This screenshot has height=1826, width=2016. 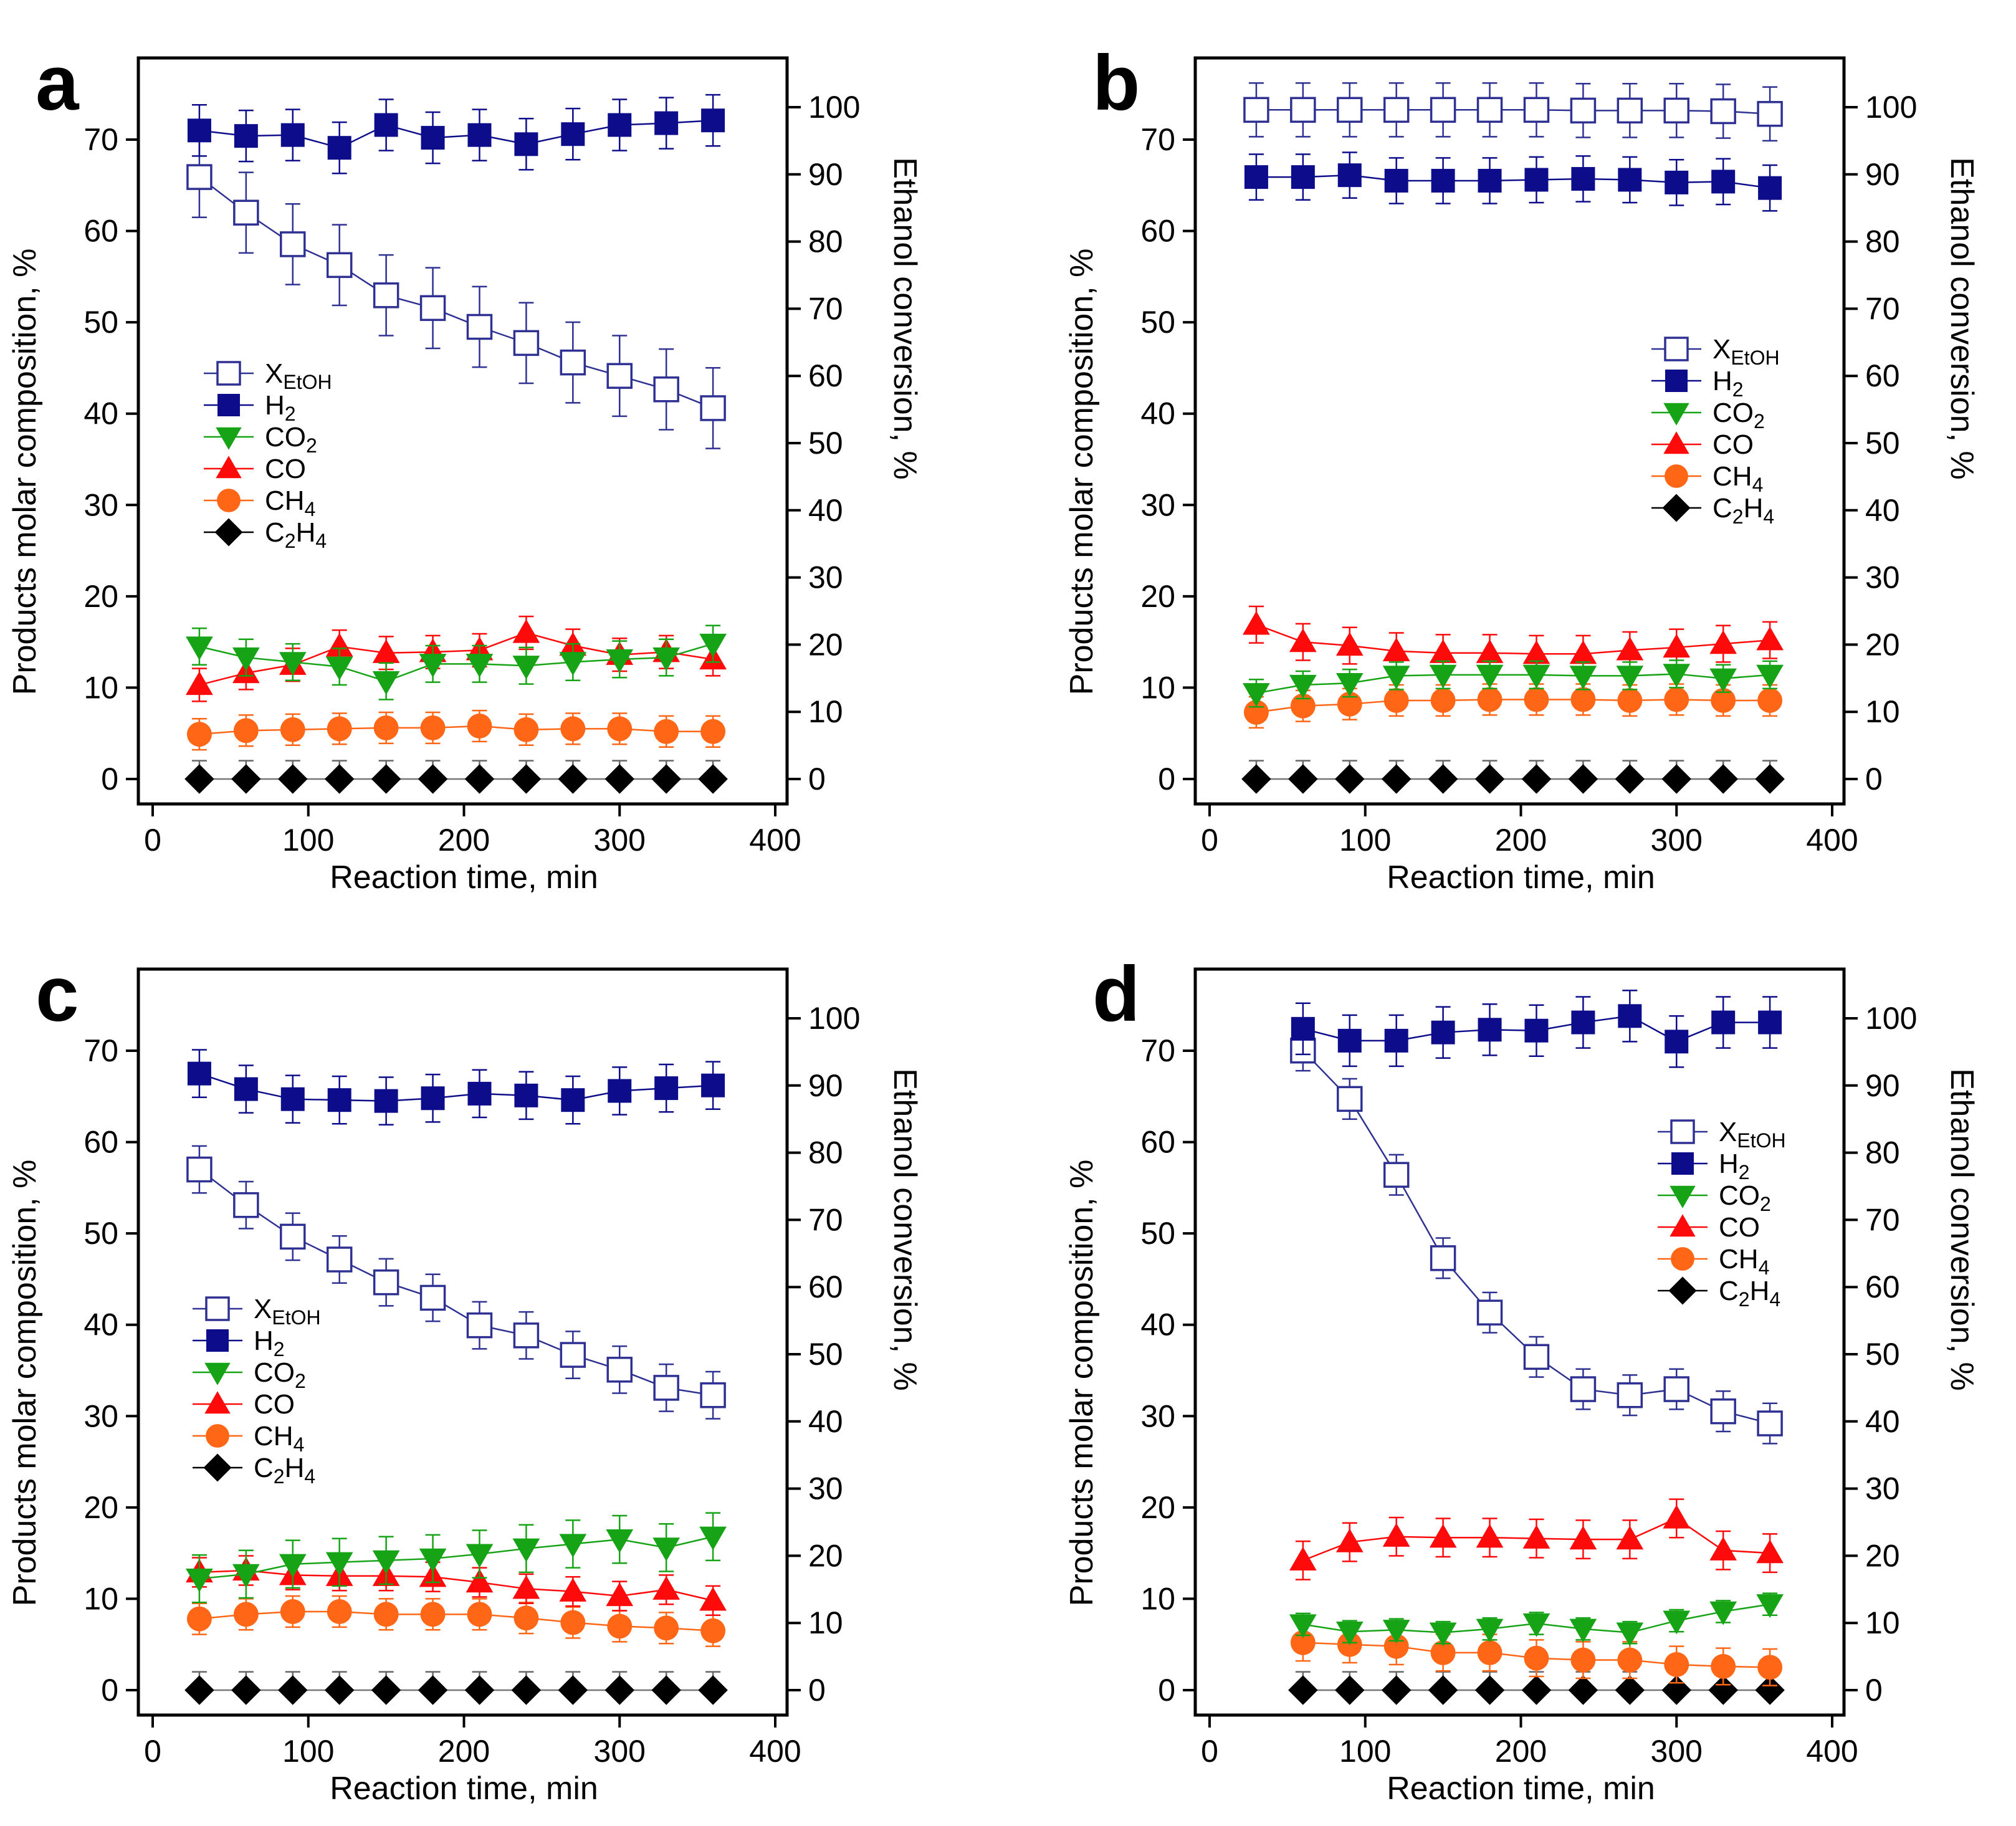 I want to click on y-tick-label: 0, so click(x=110, y=779).